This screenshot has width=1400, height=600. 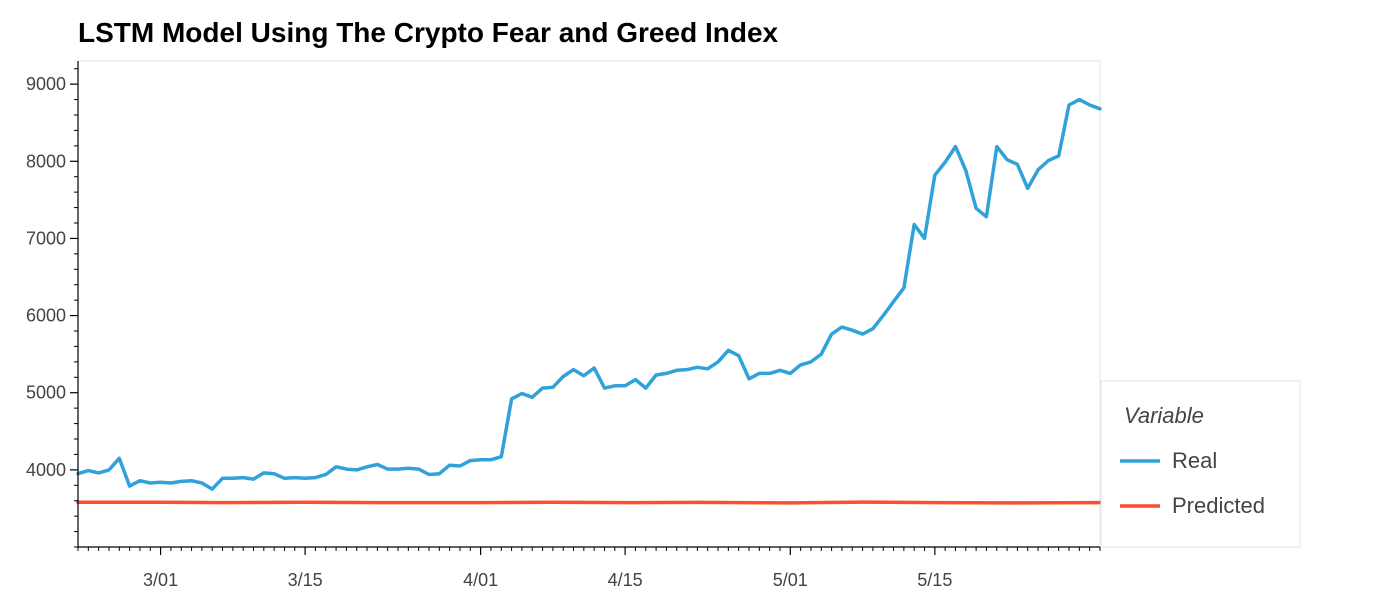 What do you see at coordinates (1194, 460) in the screenshot?
I see `legend-label-real: Real` at bounding box center [1194, 460].